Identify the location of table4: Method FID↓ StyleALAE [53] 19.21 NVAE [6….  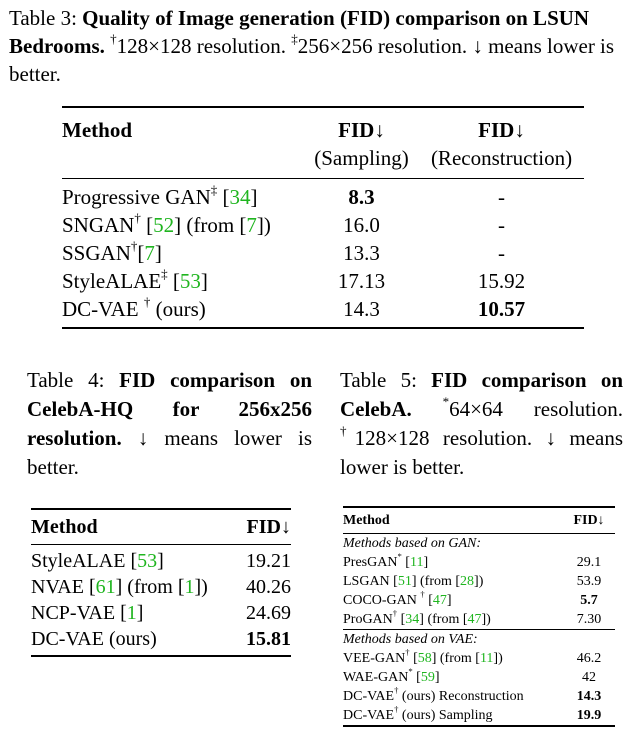
(161, 582).